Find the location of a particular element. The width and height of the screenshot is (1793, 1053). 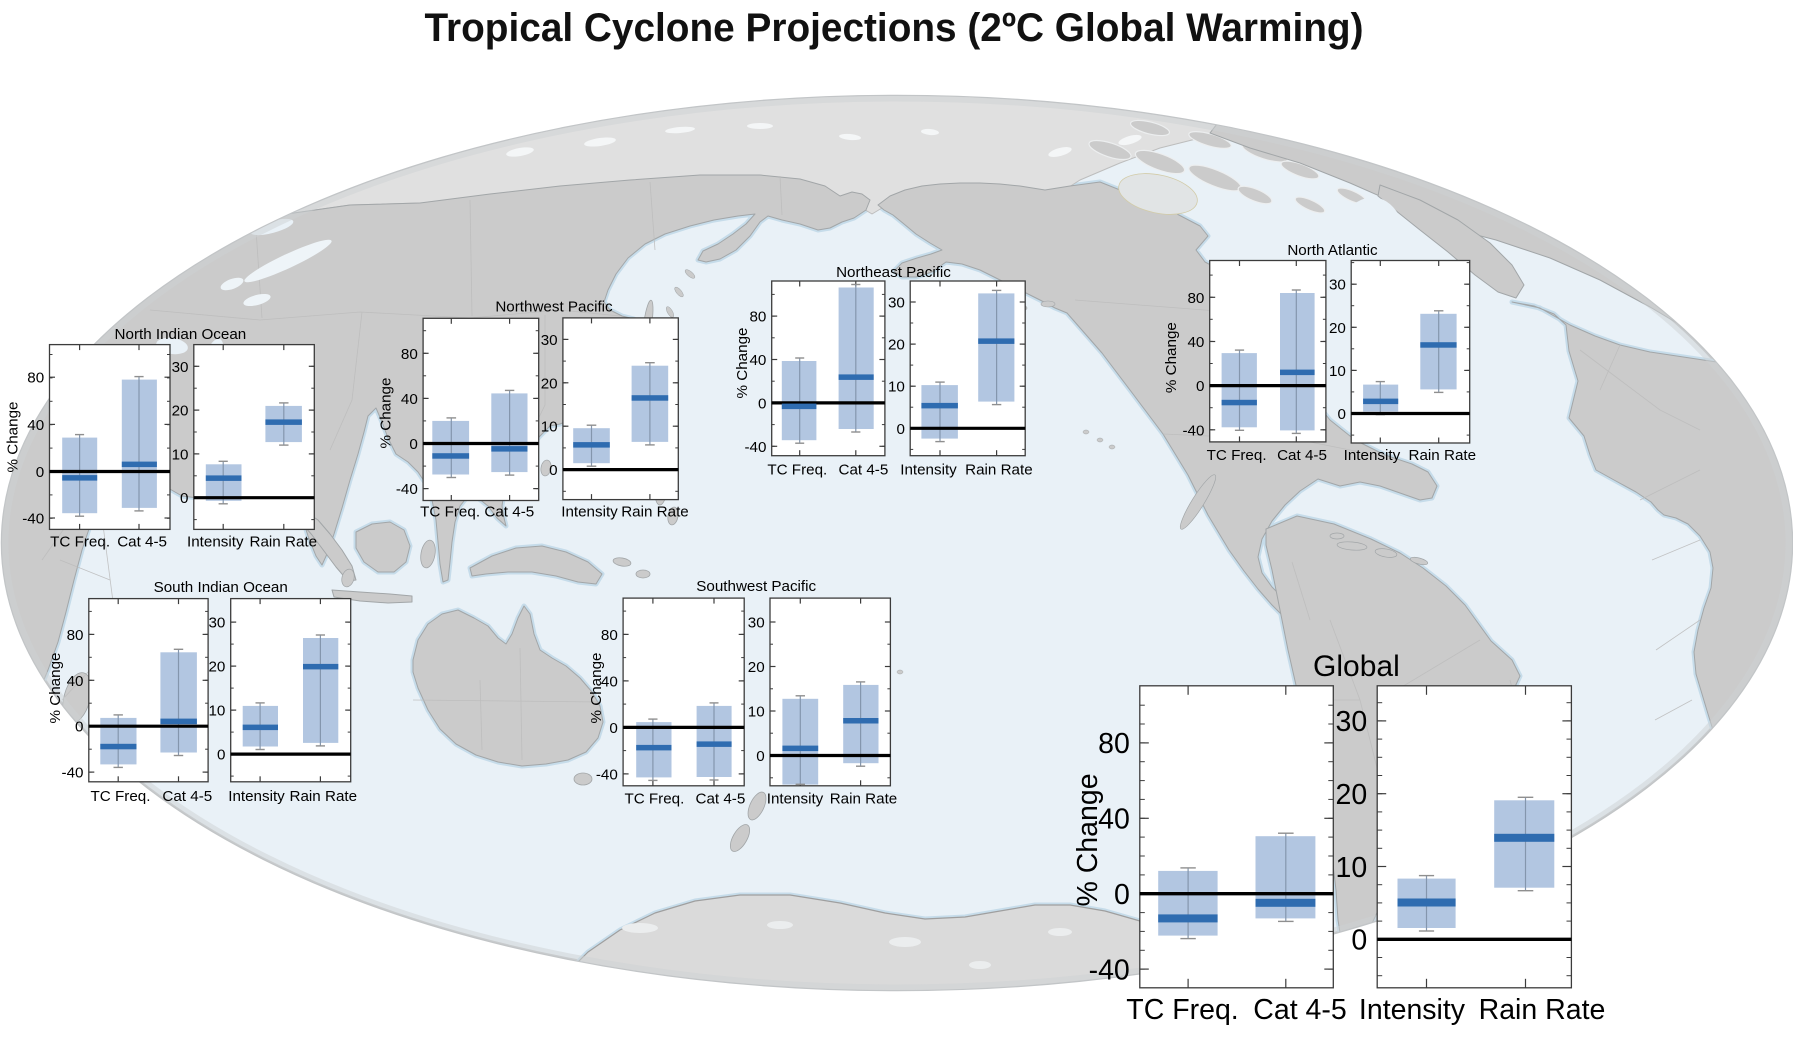

svg-text: North Indian Ocean is located at coordinates (181, 334).